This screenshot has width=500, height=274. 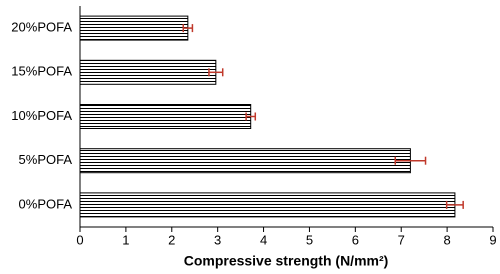 What do you see at coordinates (79, 239) in the screenshot?
I see `x-tick-label: 0` at bounding box center [79, 239].